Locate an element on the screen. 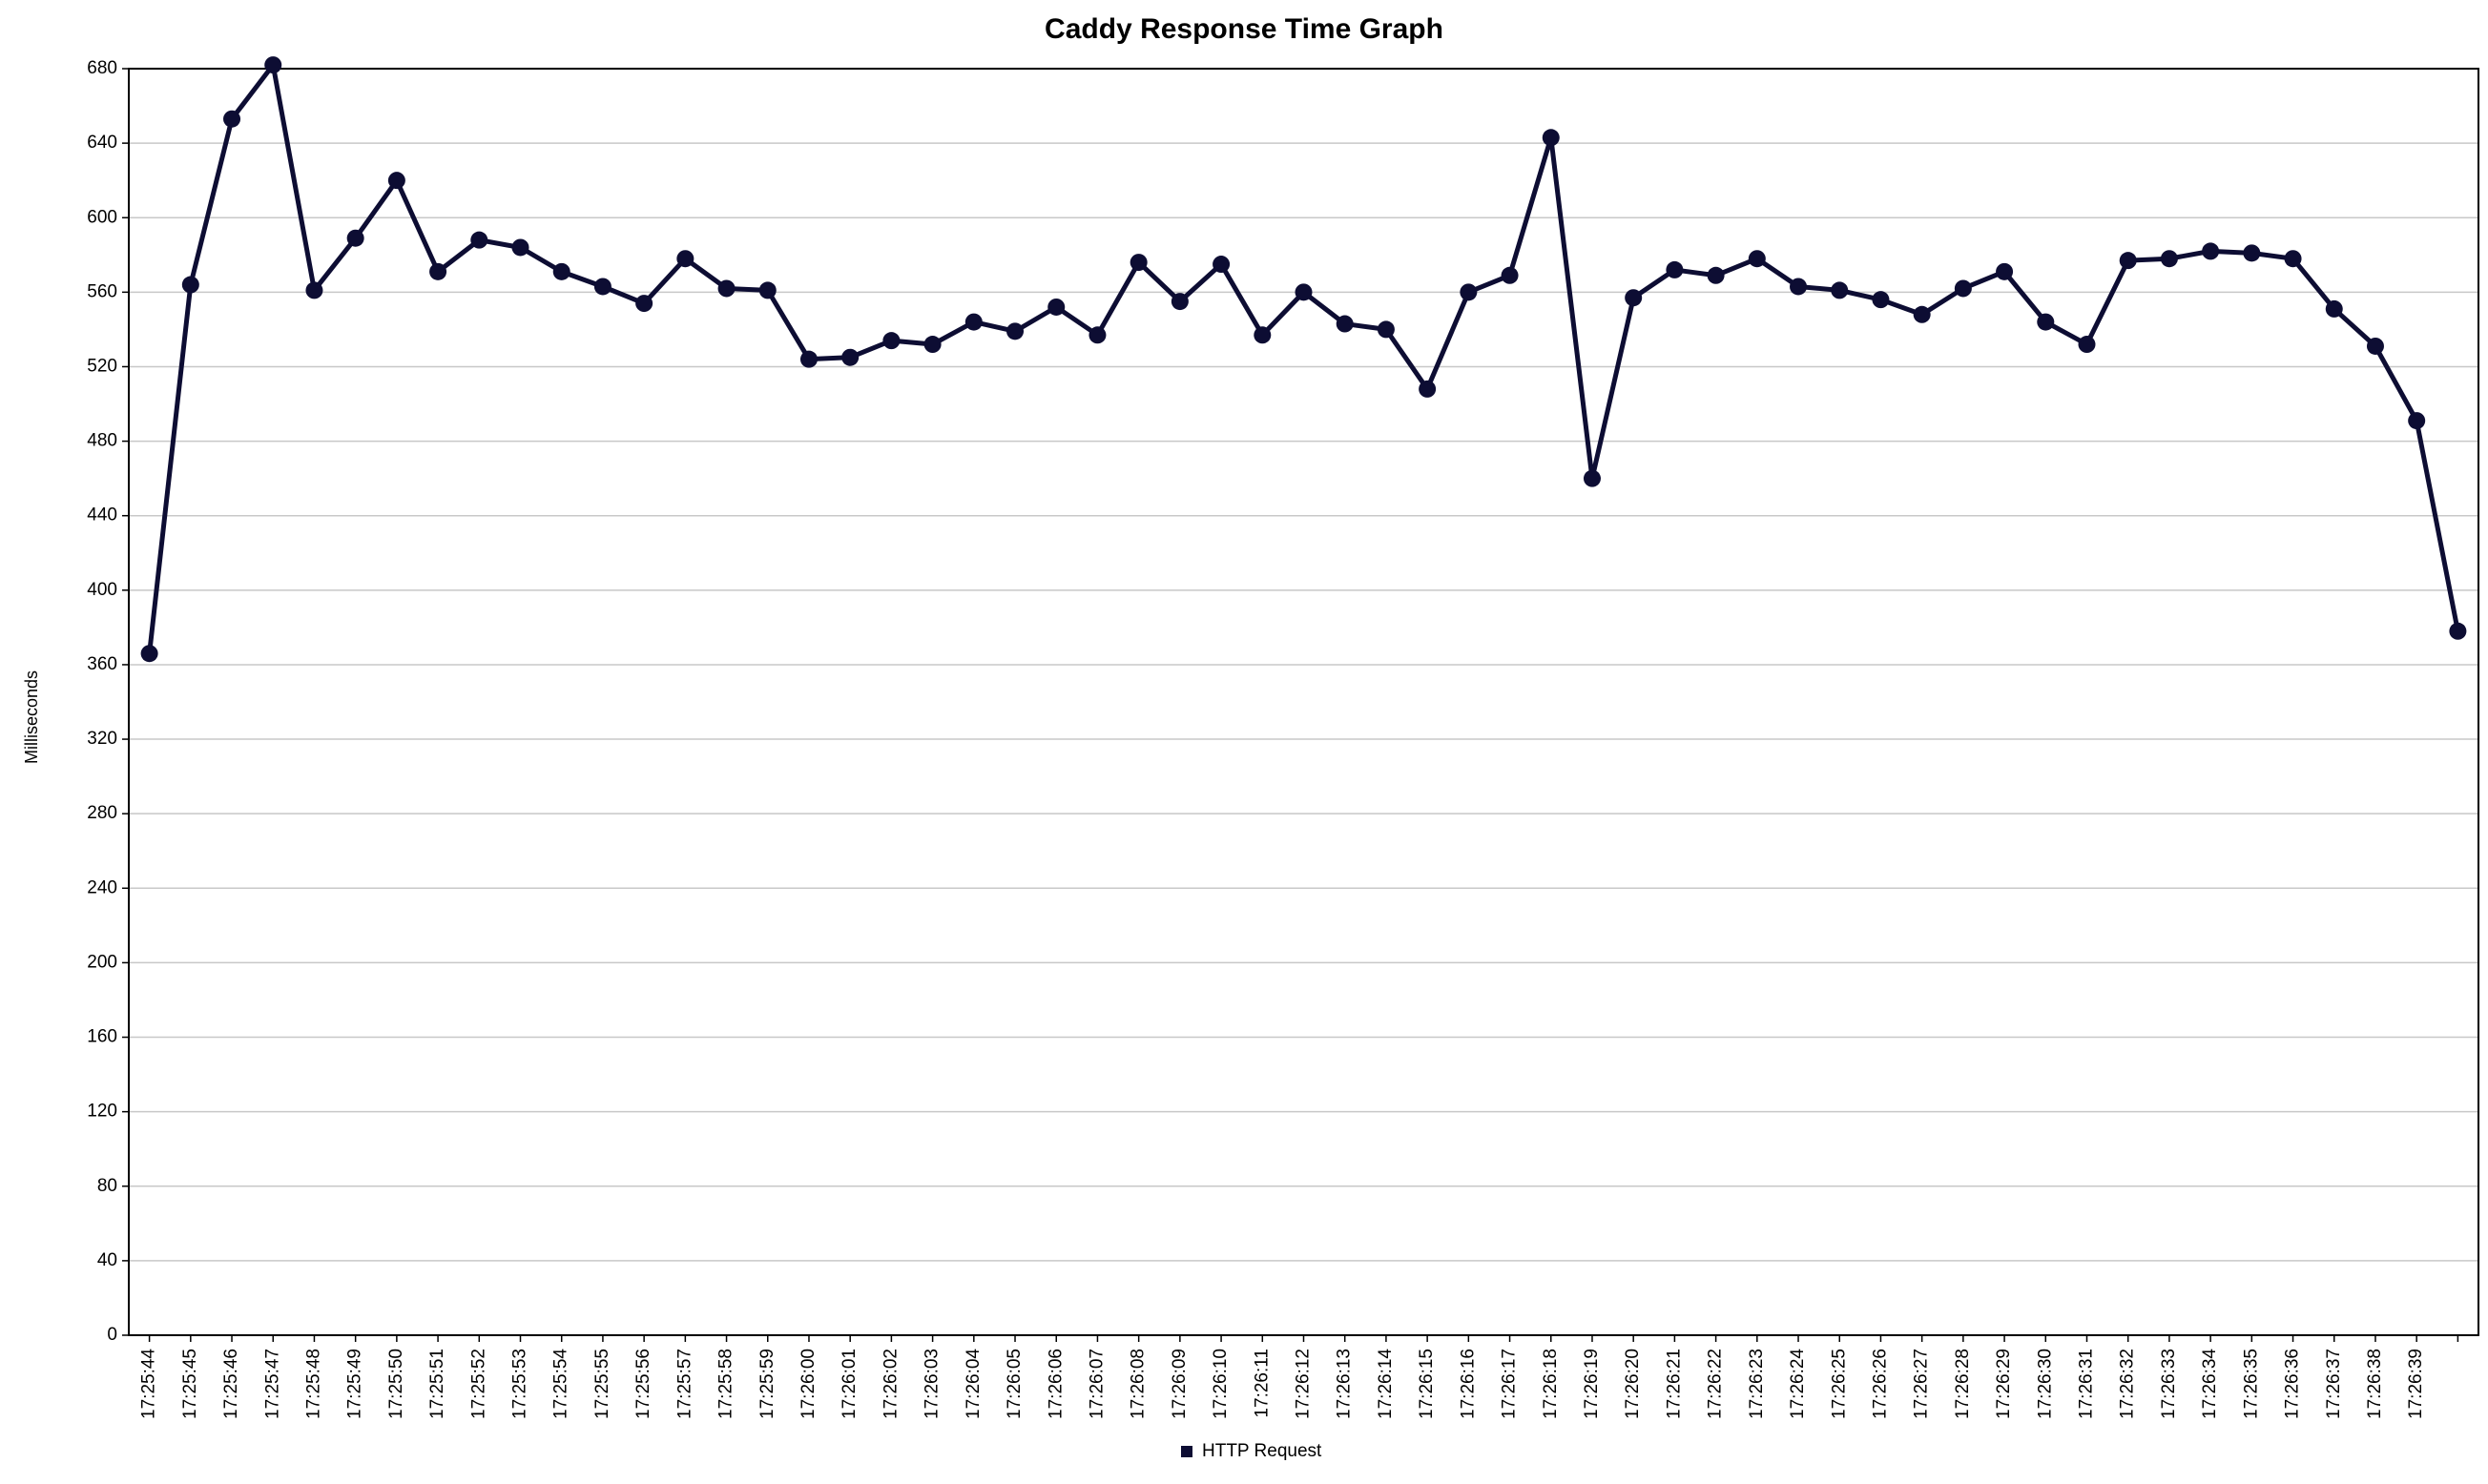  x-tick-label: 17:26:17 is located at coordinates (1510, 1384).